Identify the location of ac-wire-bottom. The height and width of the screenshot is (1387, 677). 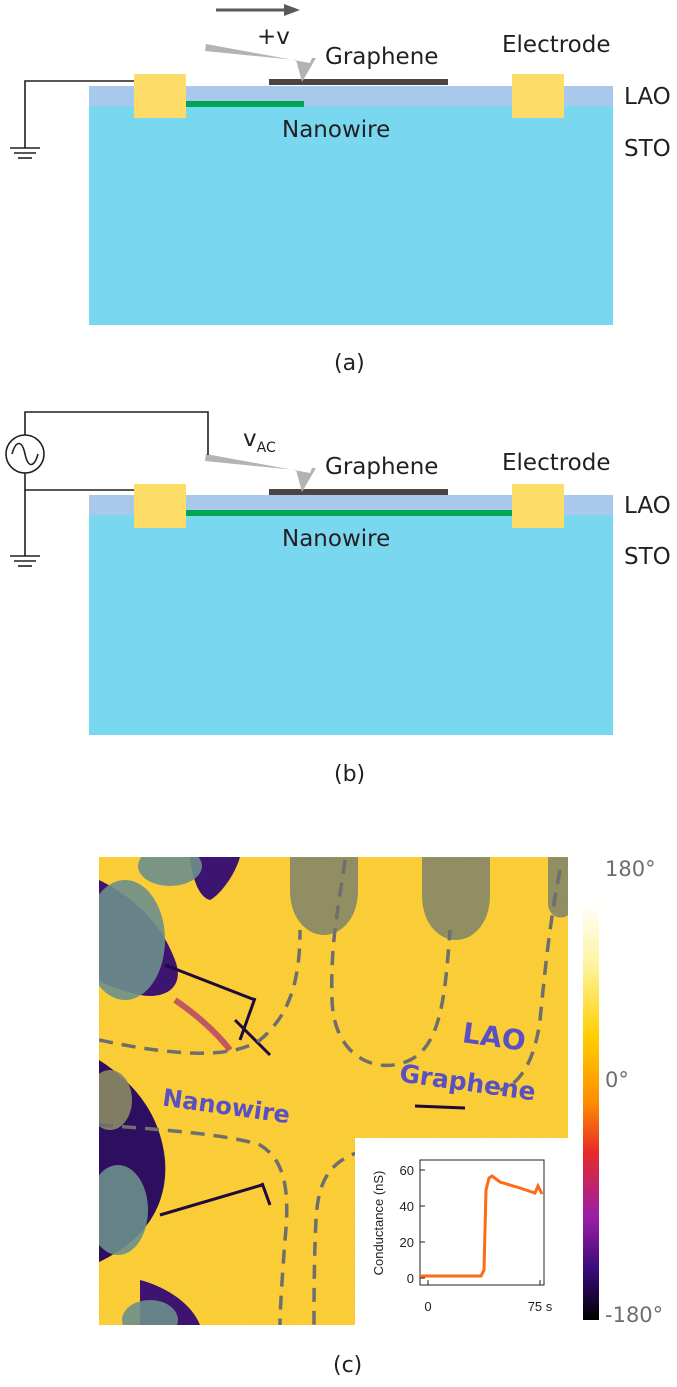
(79, 481).